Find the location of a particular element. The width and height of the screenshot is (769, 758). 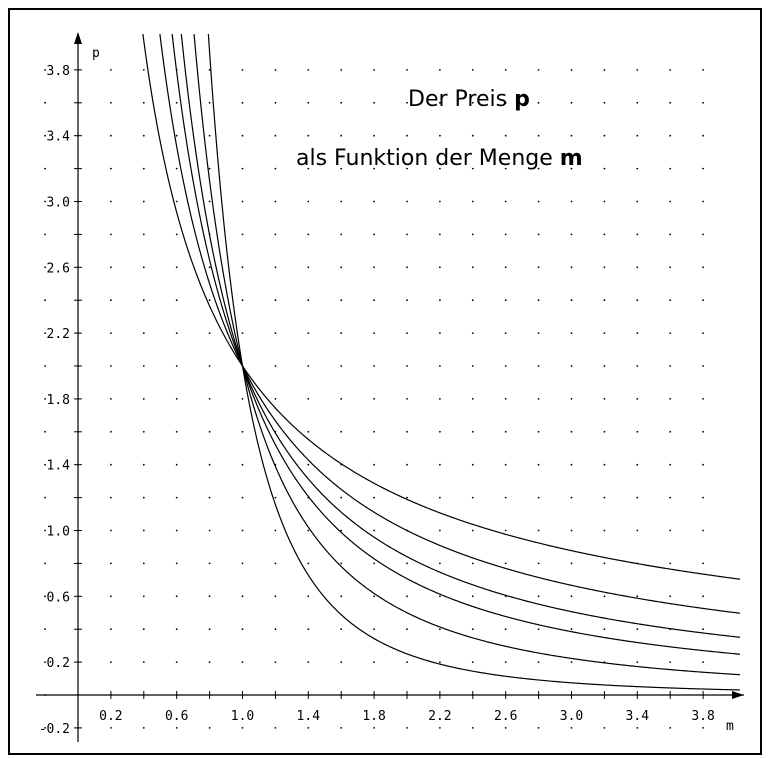

y-tick-label: -0.2 is located at coordinates (54, 729).